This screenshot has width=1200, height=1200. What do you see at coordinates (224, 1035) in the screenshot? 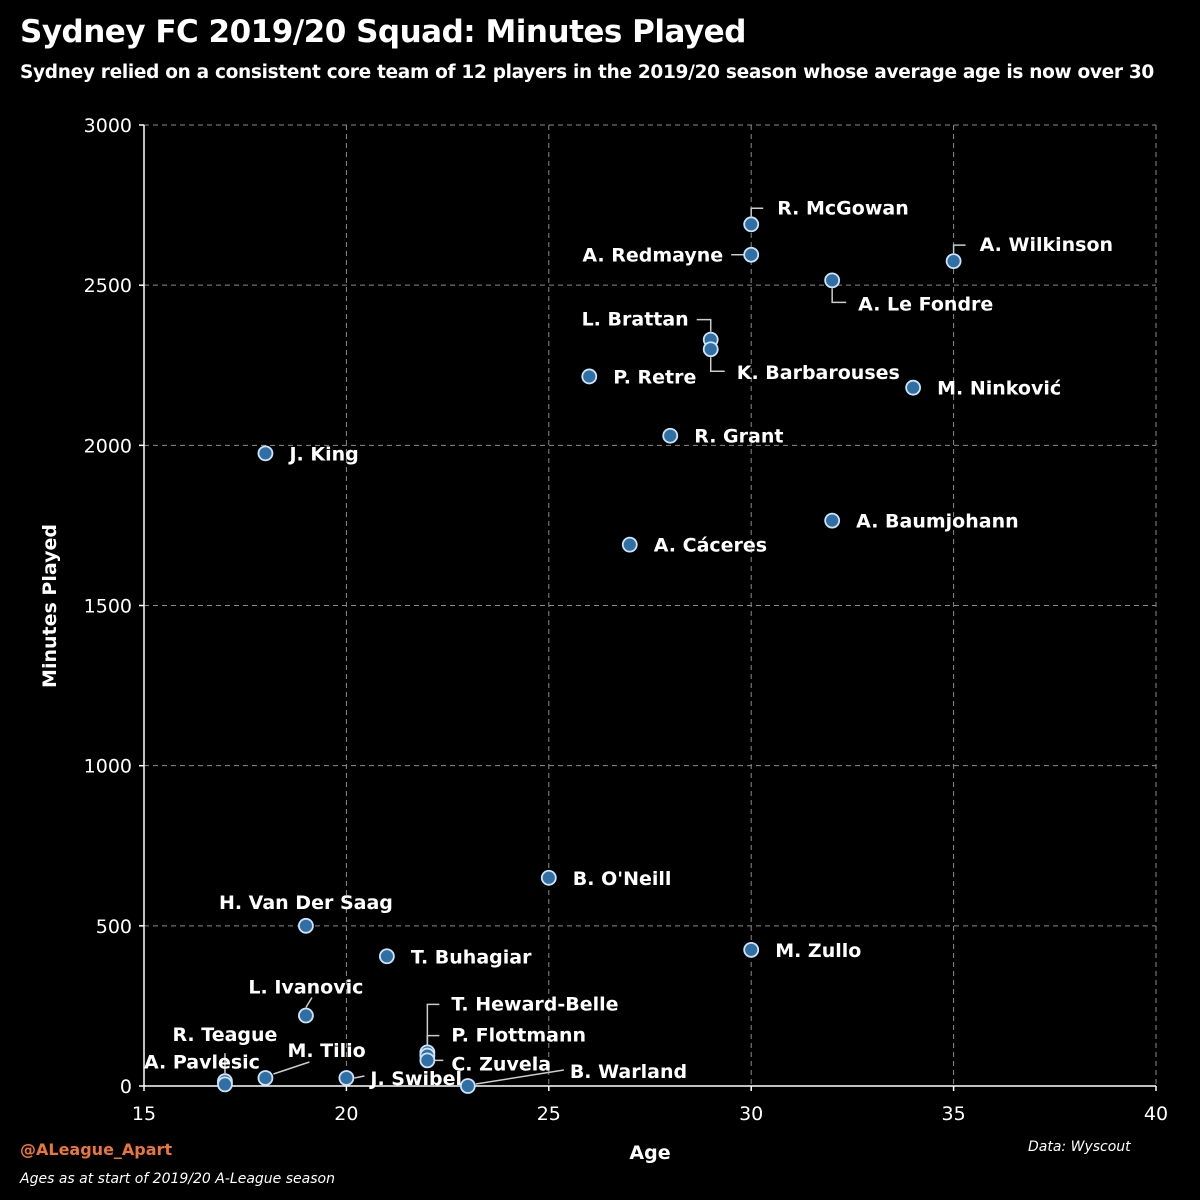
I see `point-label: R. Teague` at bounding box center [224, 1035].